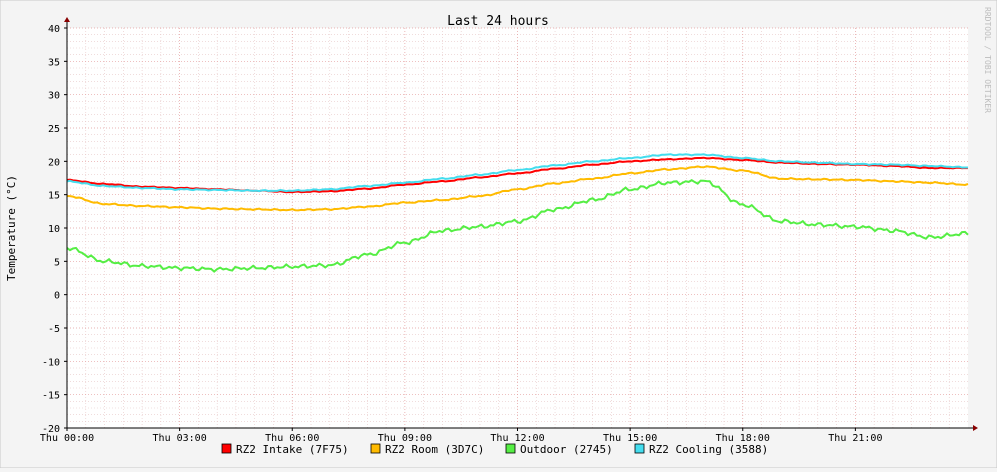  I want to click on y-tick-label: 15, so click(54, 196).